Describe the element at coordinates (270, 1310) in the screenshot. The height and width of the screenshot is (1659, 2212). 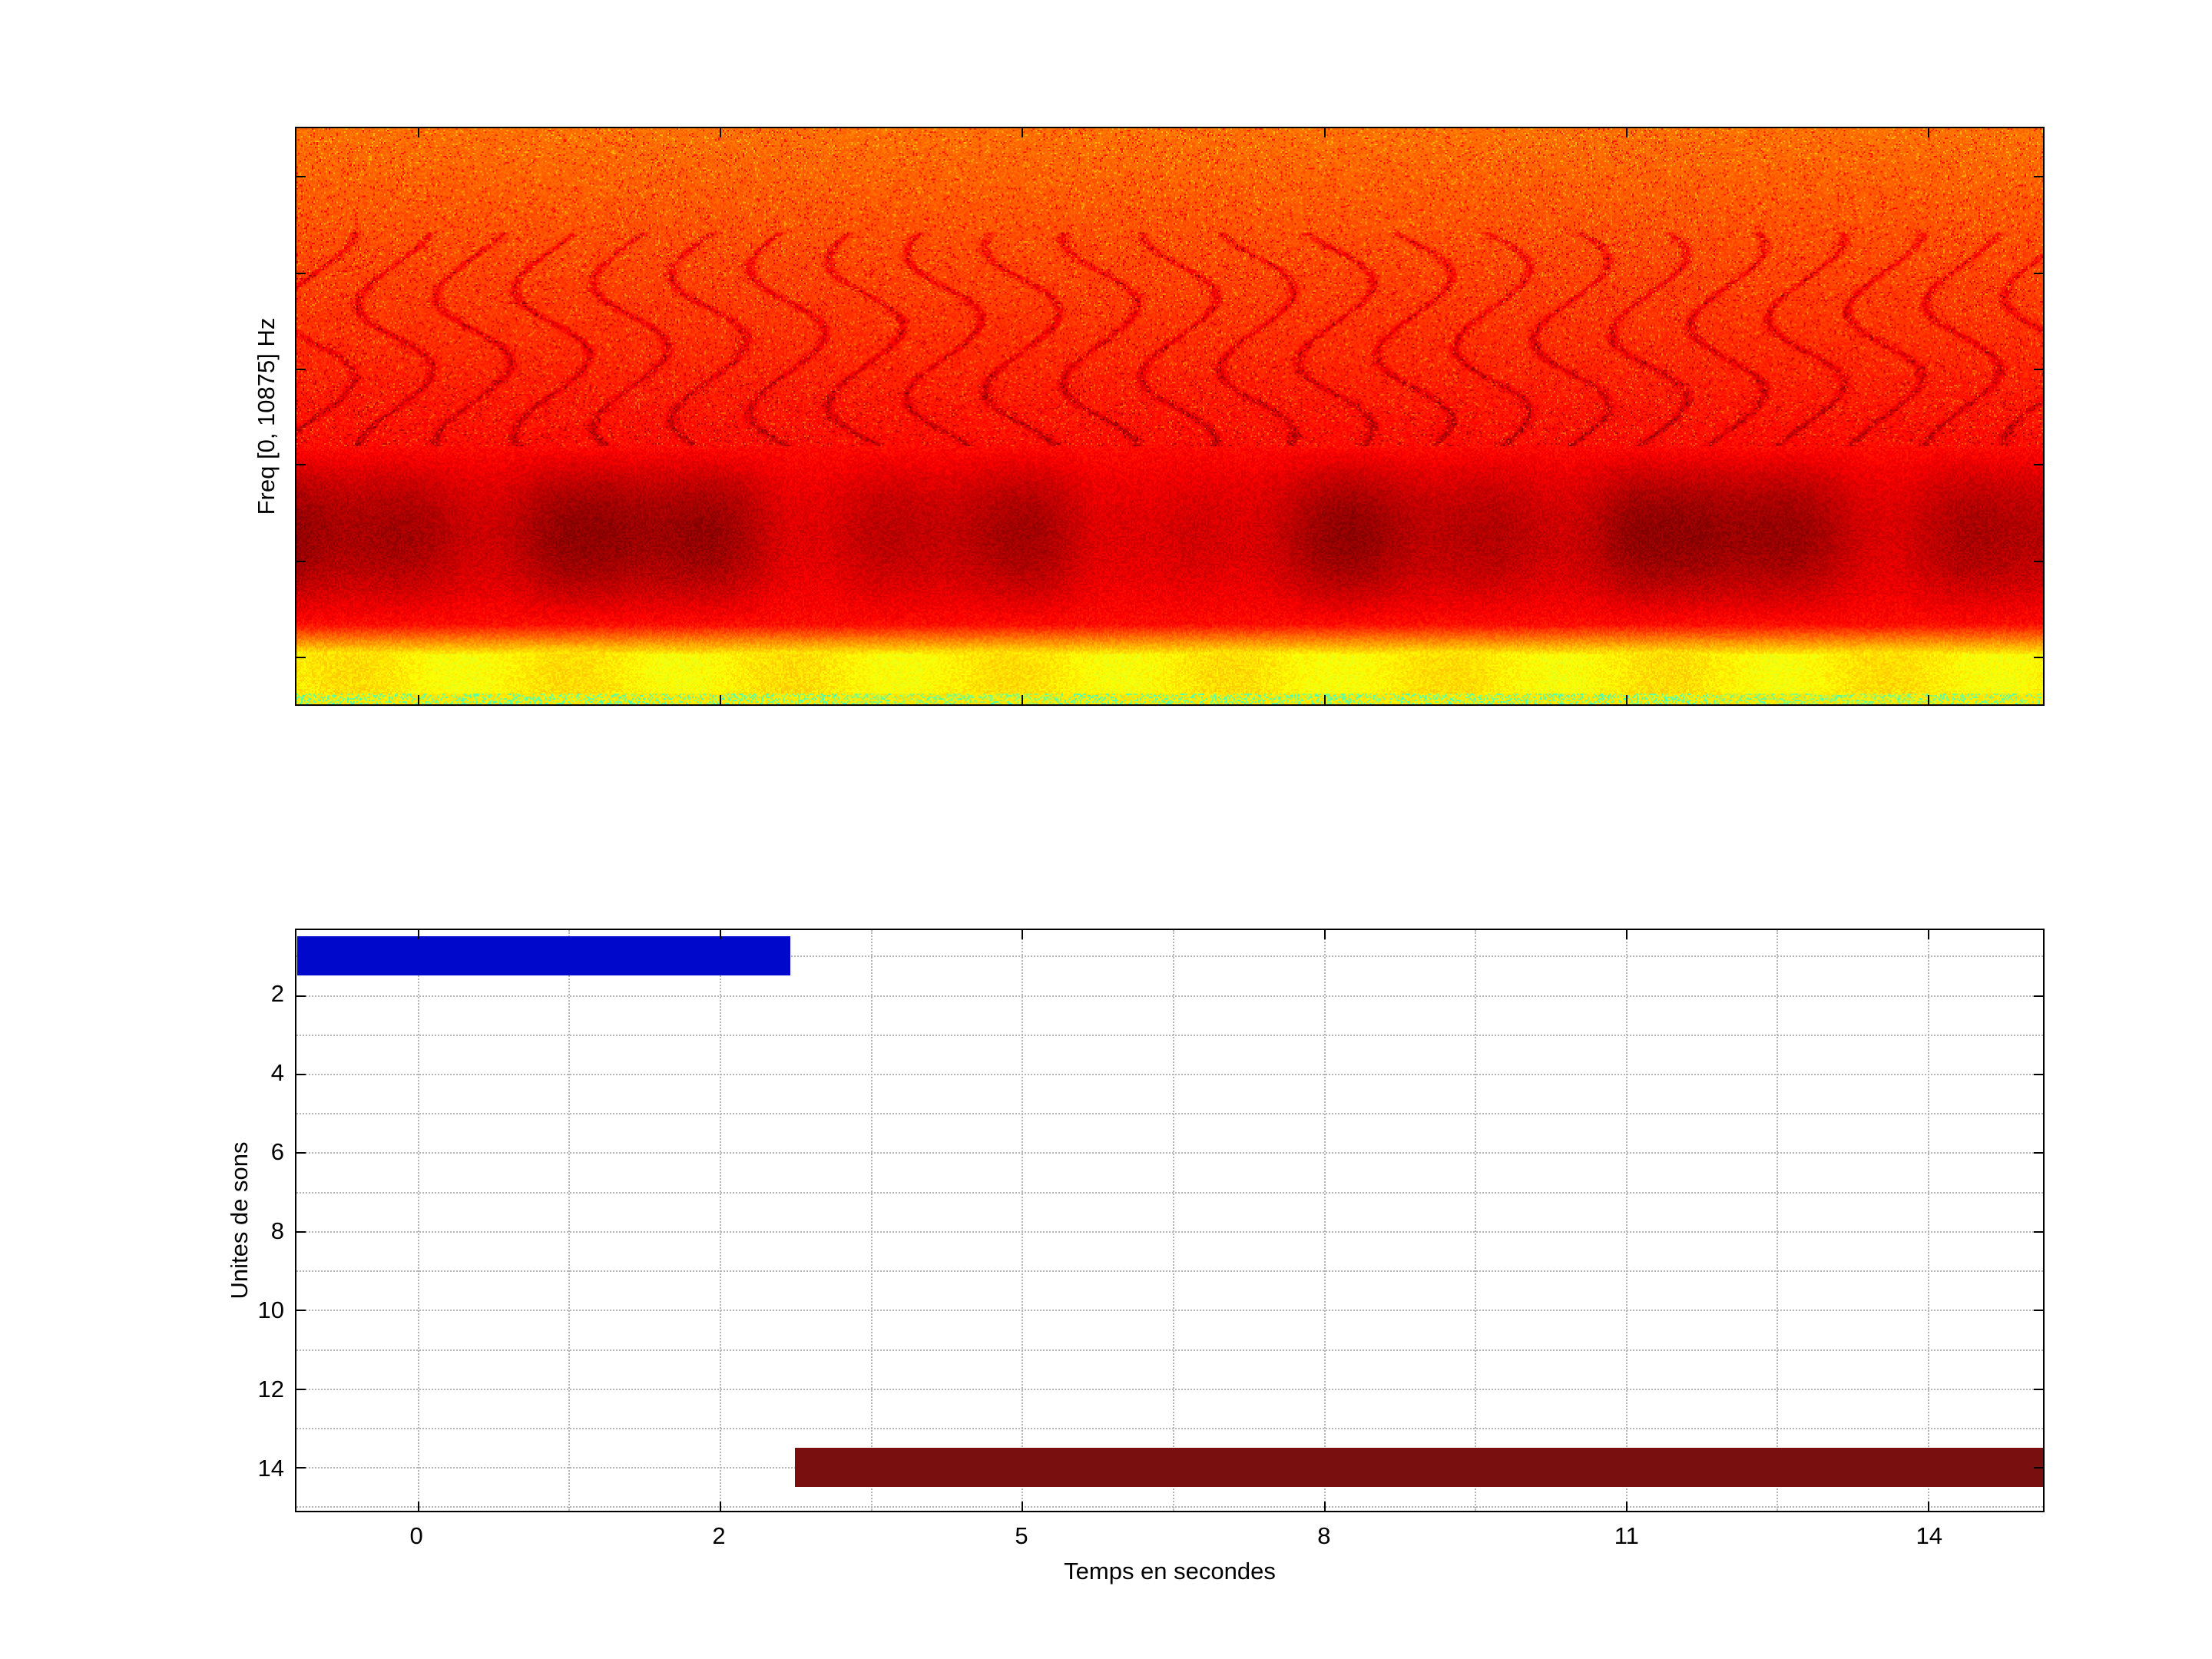
I see `y-tick-label: 10` at that location.